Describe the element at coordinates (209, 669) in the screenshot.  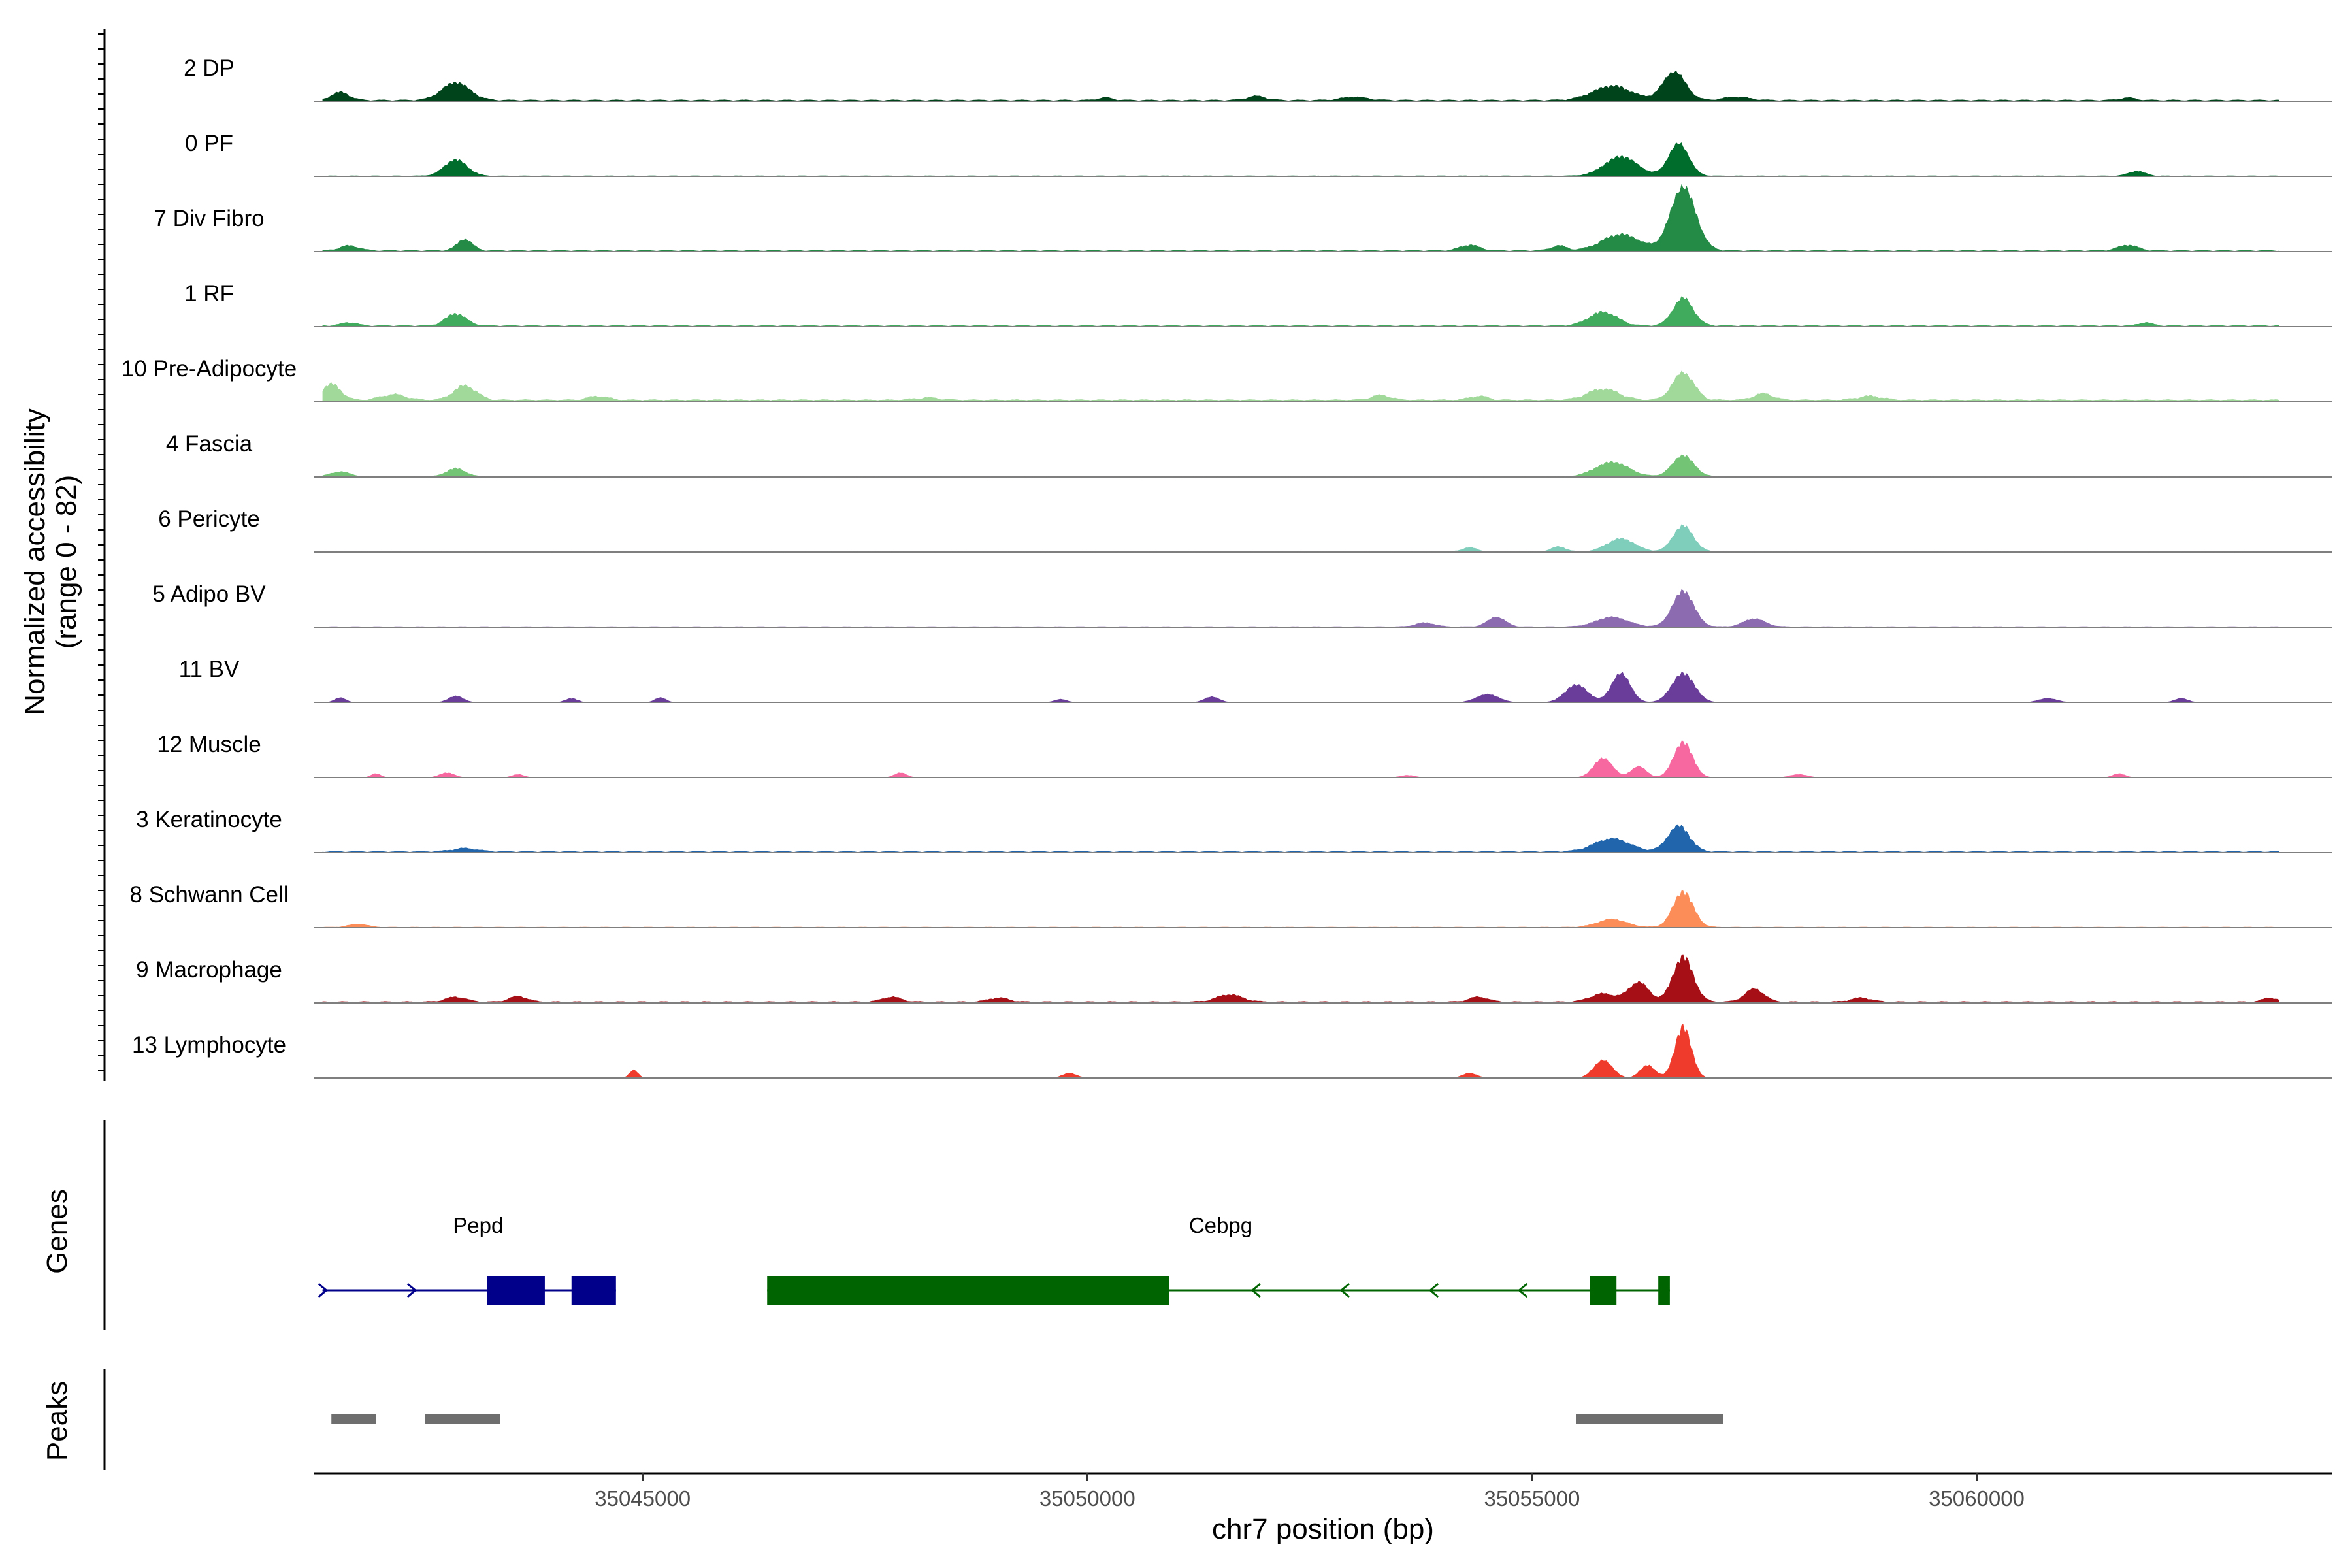
I see `track-label: 11 BV` at that location.